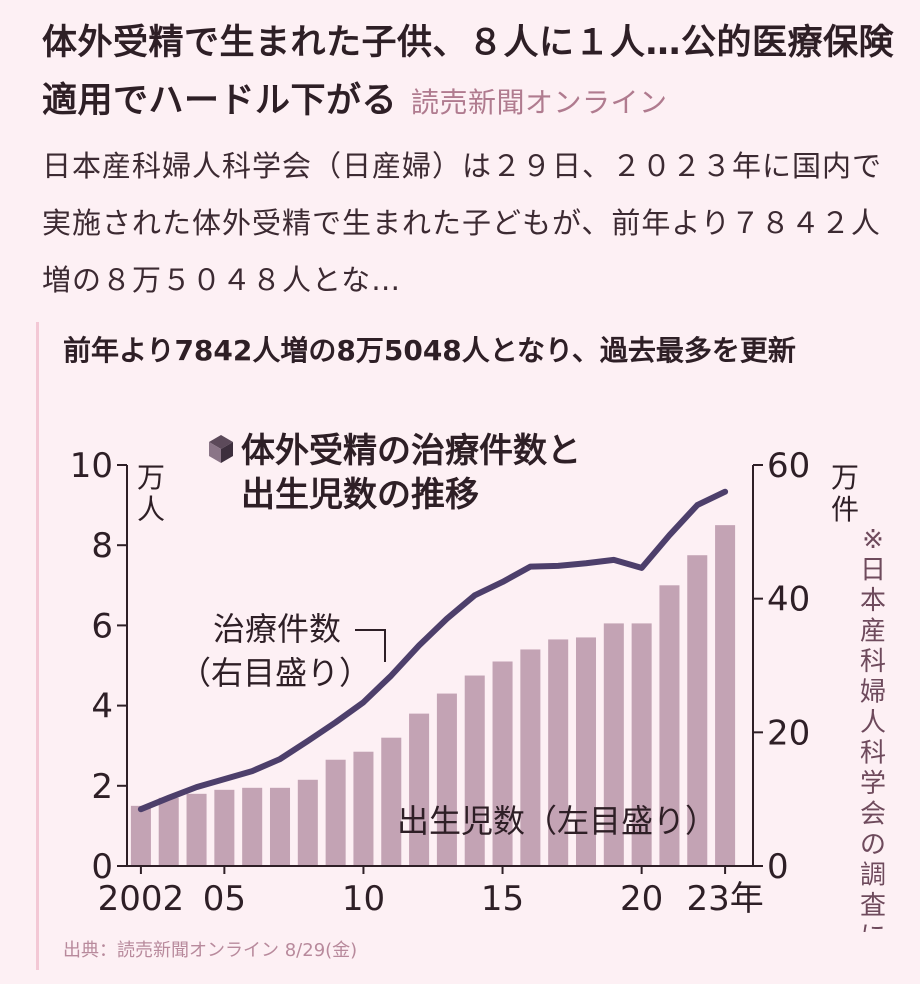 Image resolution: width=920 pixels, height=984 pixels. Describe the element at coordinates (669, 725) in the screenshot. I see `bar-2021` at that location.